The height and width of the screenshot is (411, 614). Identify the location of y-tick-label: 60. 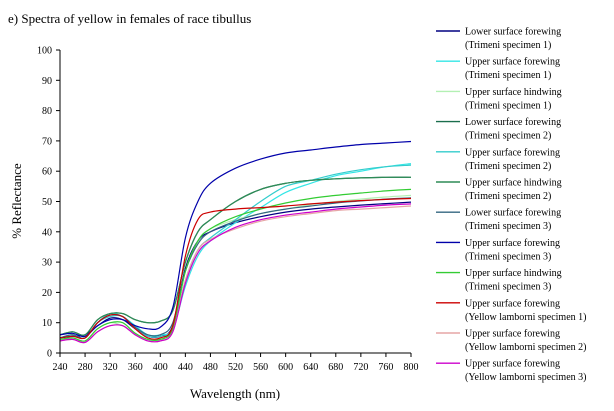
(47, 172).